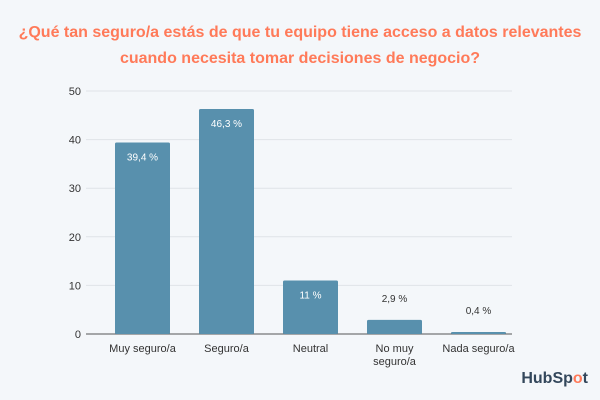 The width and height of the screenshot is (600, 400). What do you see at coordinates (75, 286) in the screenshot?
I see `y-tick-label: 10` at bounding box center [75, 286].